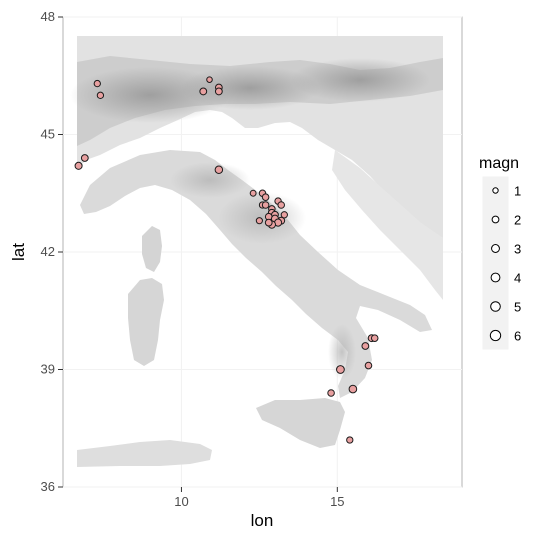  Describe the element at coordinates (48, 16) in the screenshot. I see `y-tick-label-4: 48` at that location.